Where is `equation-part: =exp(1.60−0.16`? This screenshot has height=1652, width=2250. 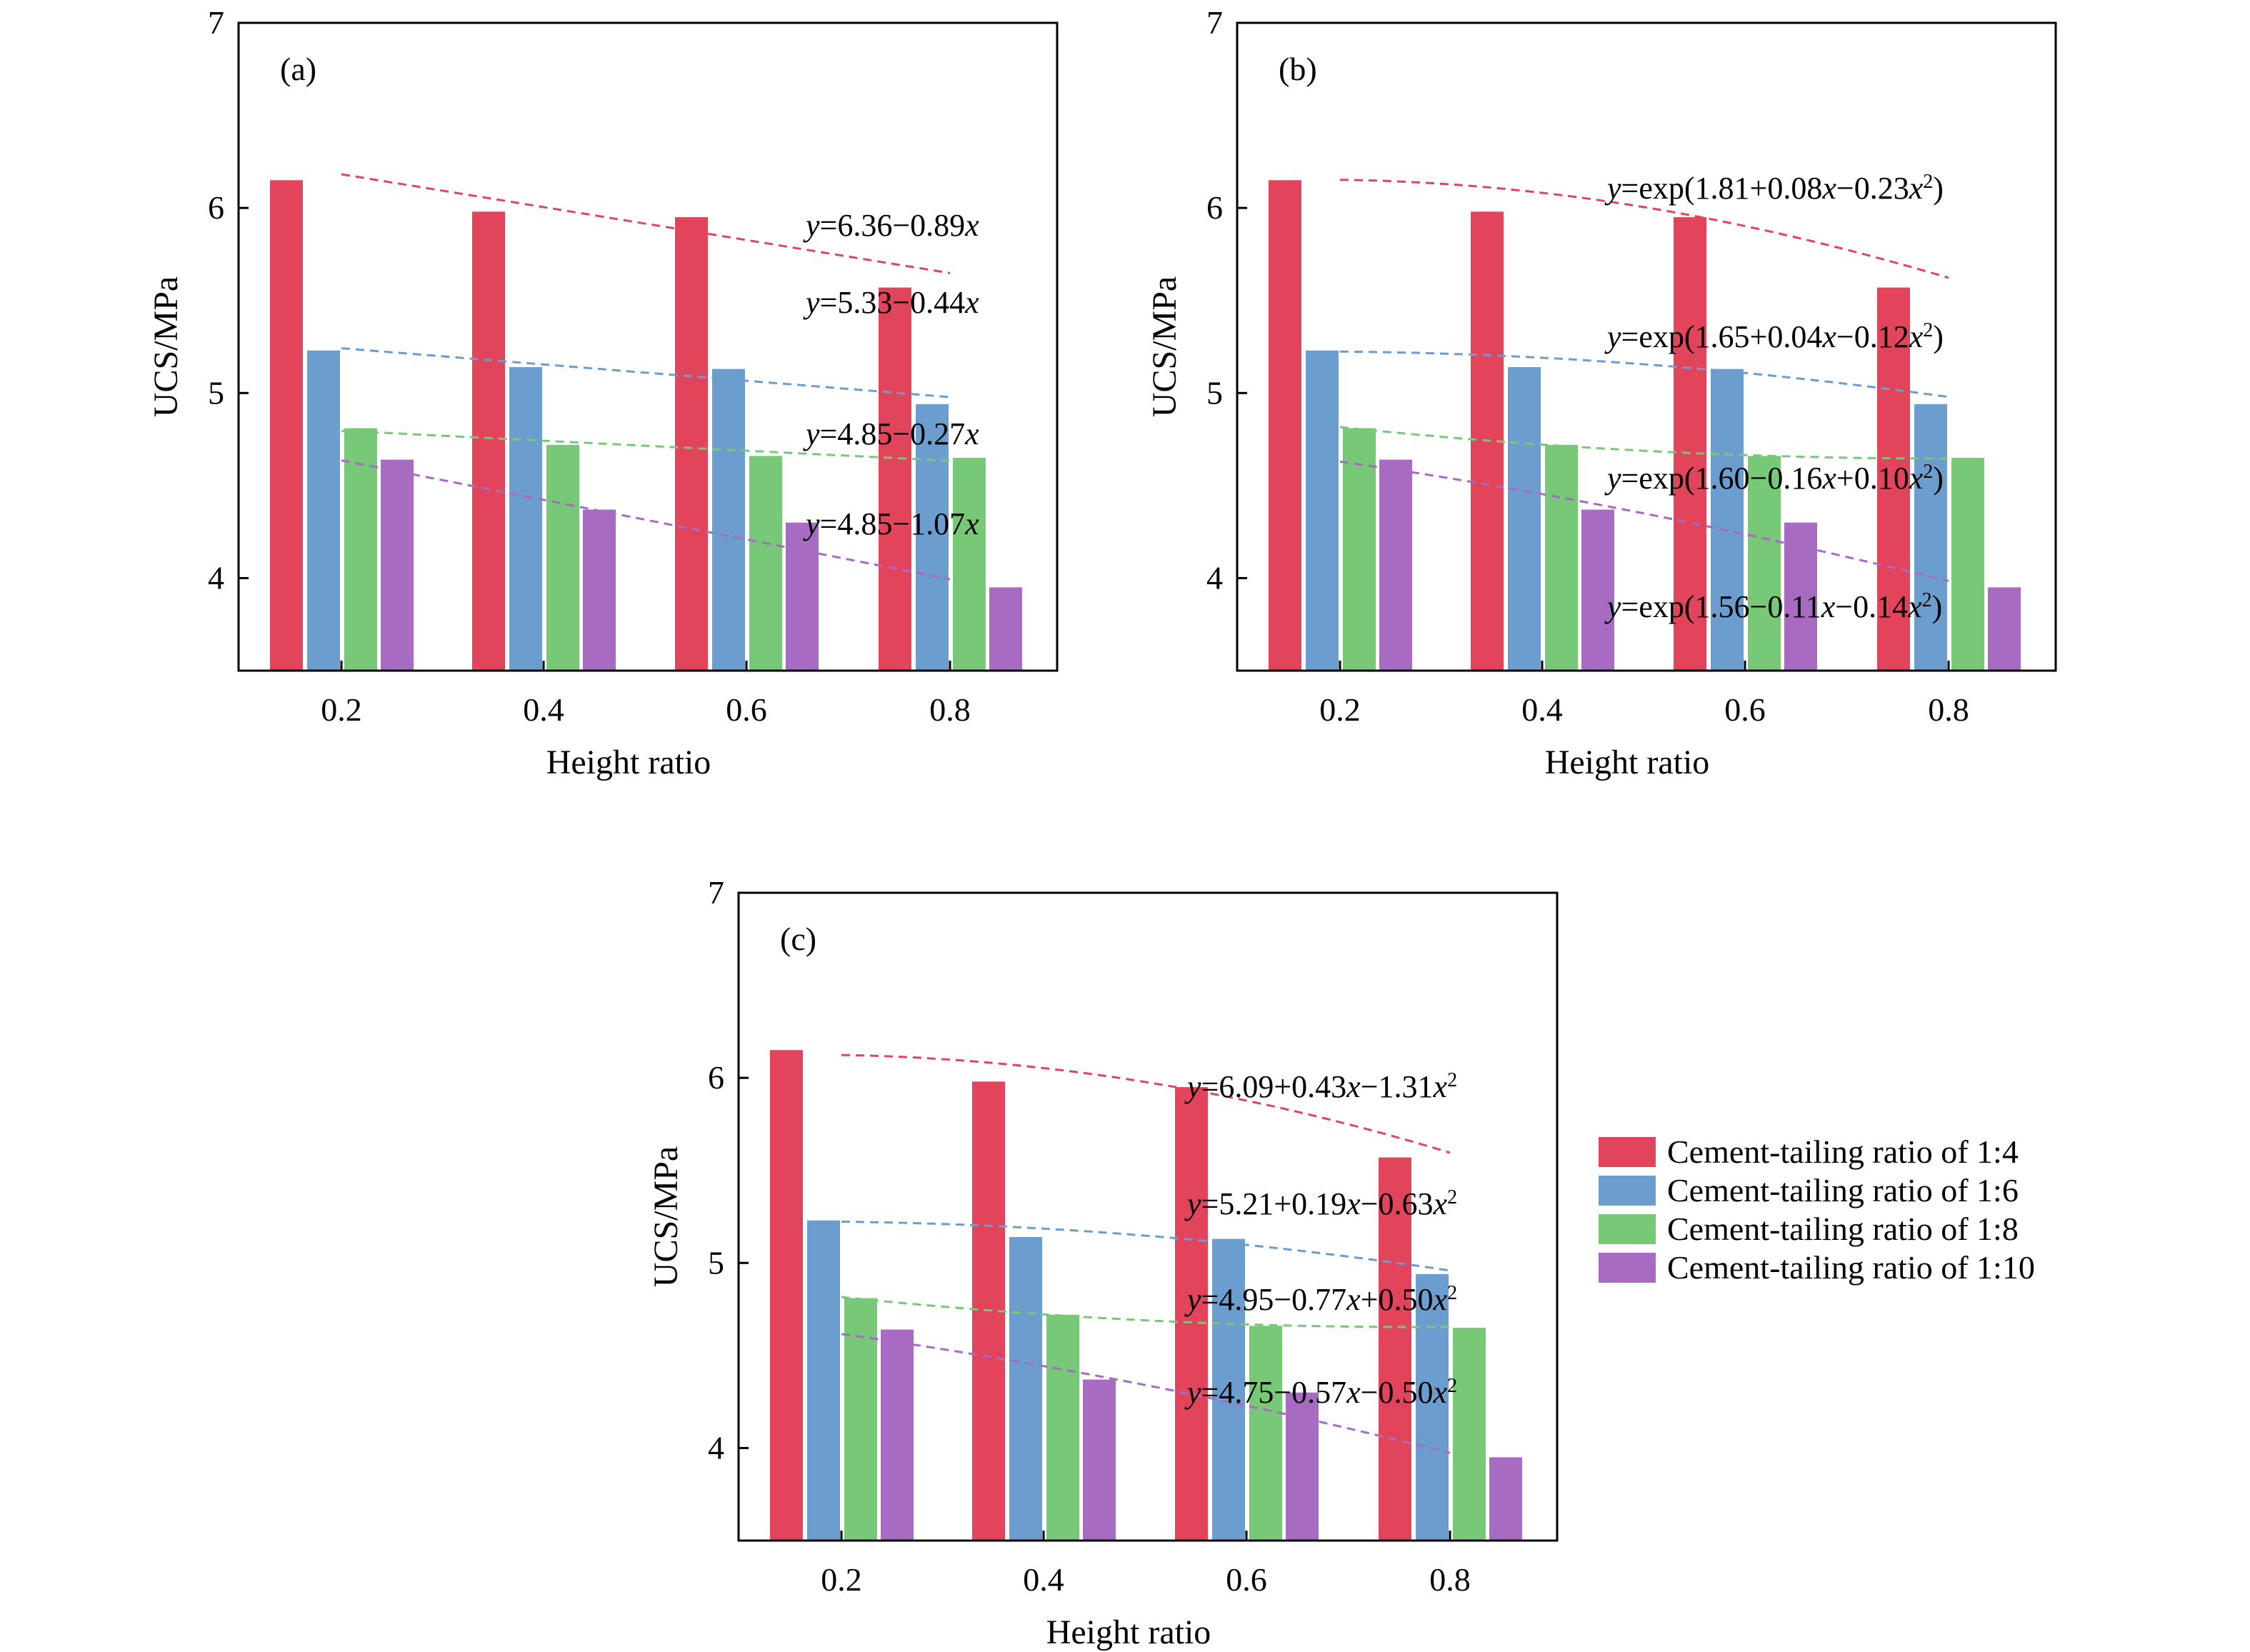
equation-part: =exp(1.60−0.16 is located at coordinates (1722, 479).